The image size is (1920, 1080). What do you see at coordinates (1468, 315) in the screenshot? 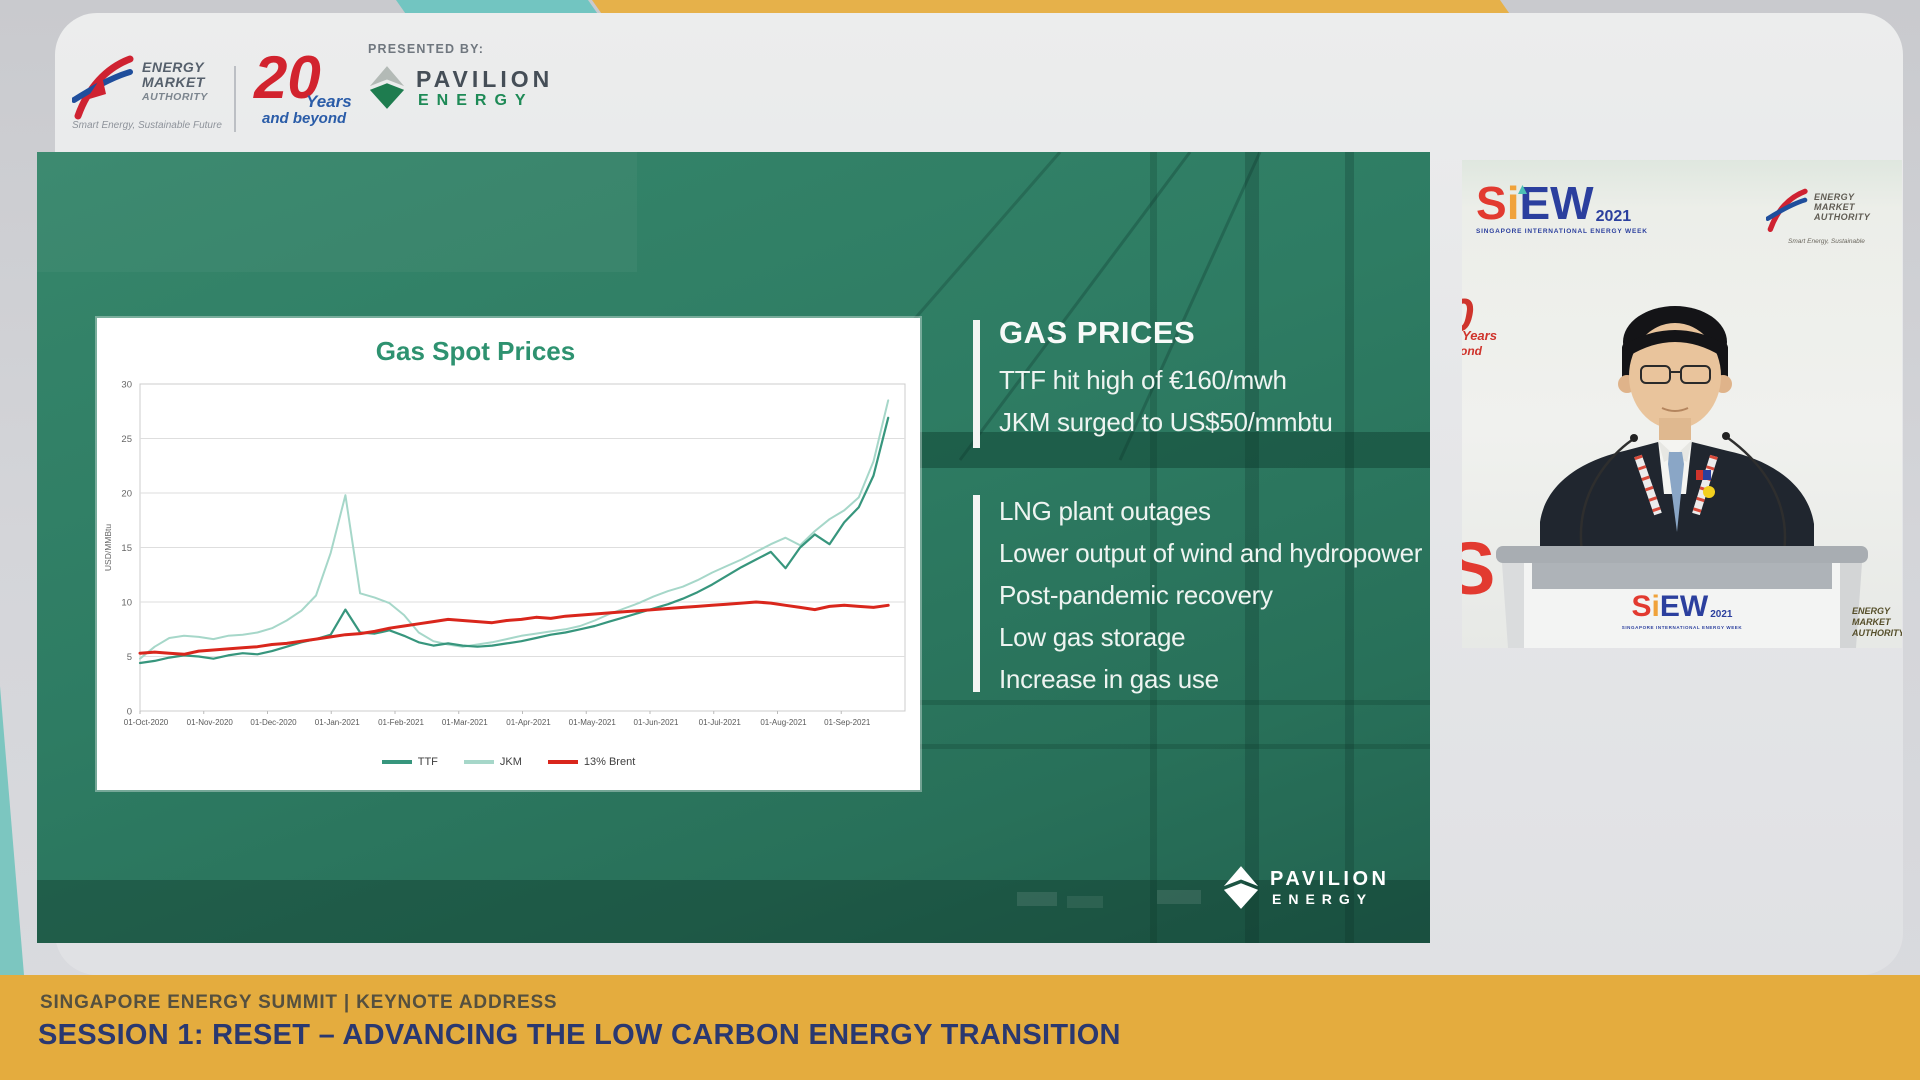
I see `backdrop-partial-year: 0` at bounding box center [1468, 315].